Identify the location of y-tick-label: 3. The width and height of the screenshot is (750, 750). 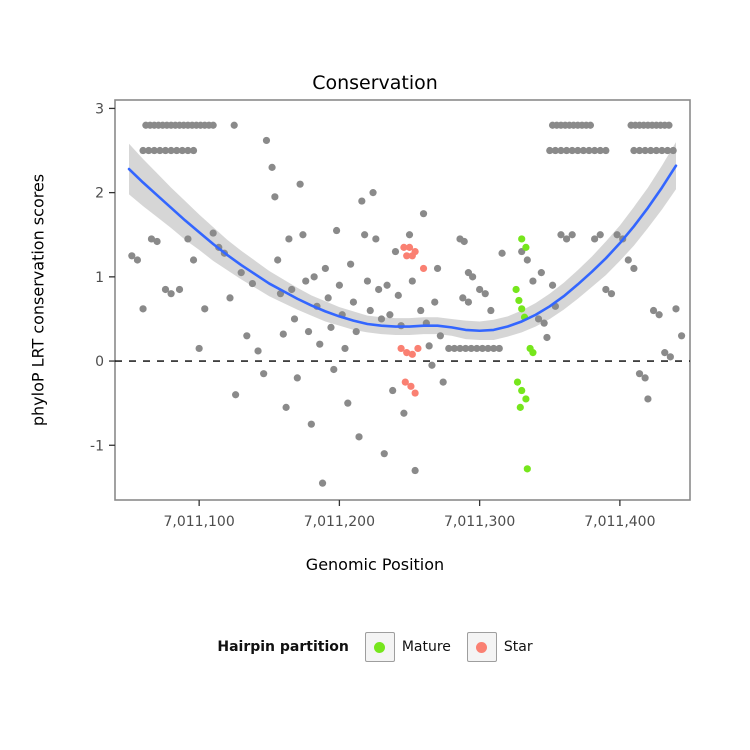
(99, 109).